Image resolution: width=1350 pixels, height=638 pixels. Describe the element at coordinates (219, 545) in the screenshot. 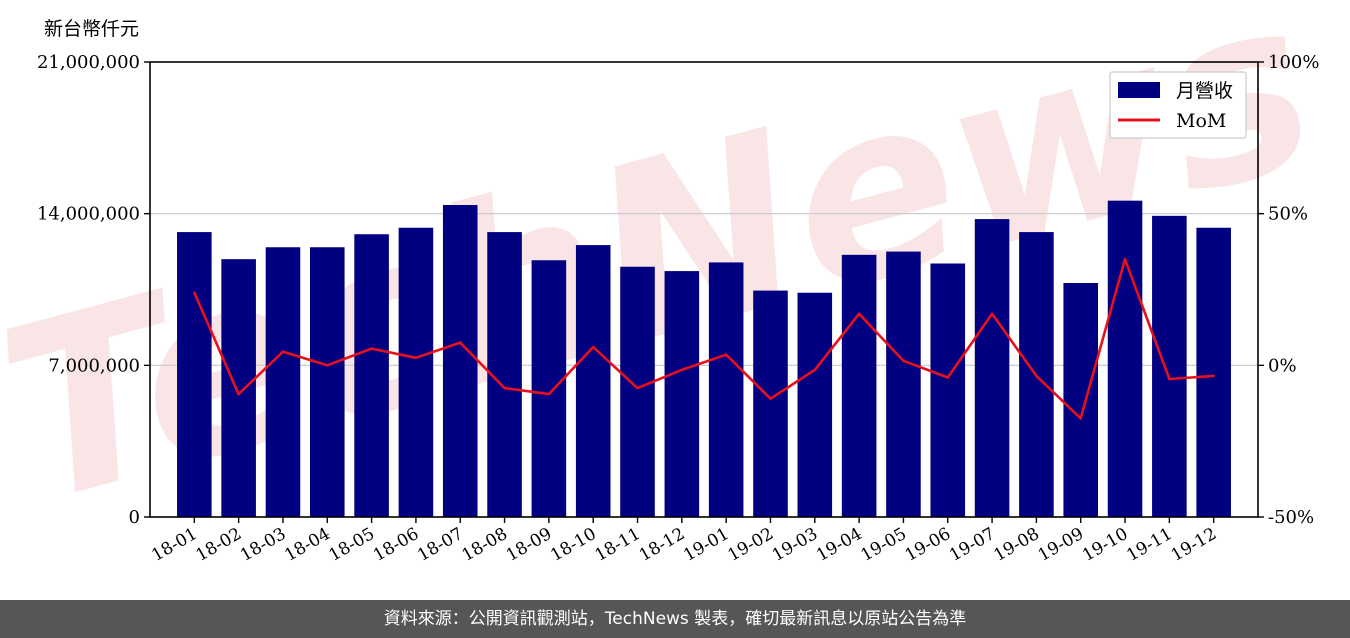

I see `x-tick-label: 18-02` at that location.